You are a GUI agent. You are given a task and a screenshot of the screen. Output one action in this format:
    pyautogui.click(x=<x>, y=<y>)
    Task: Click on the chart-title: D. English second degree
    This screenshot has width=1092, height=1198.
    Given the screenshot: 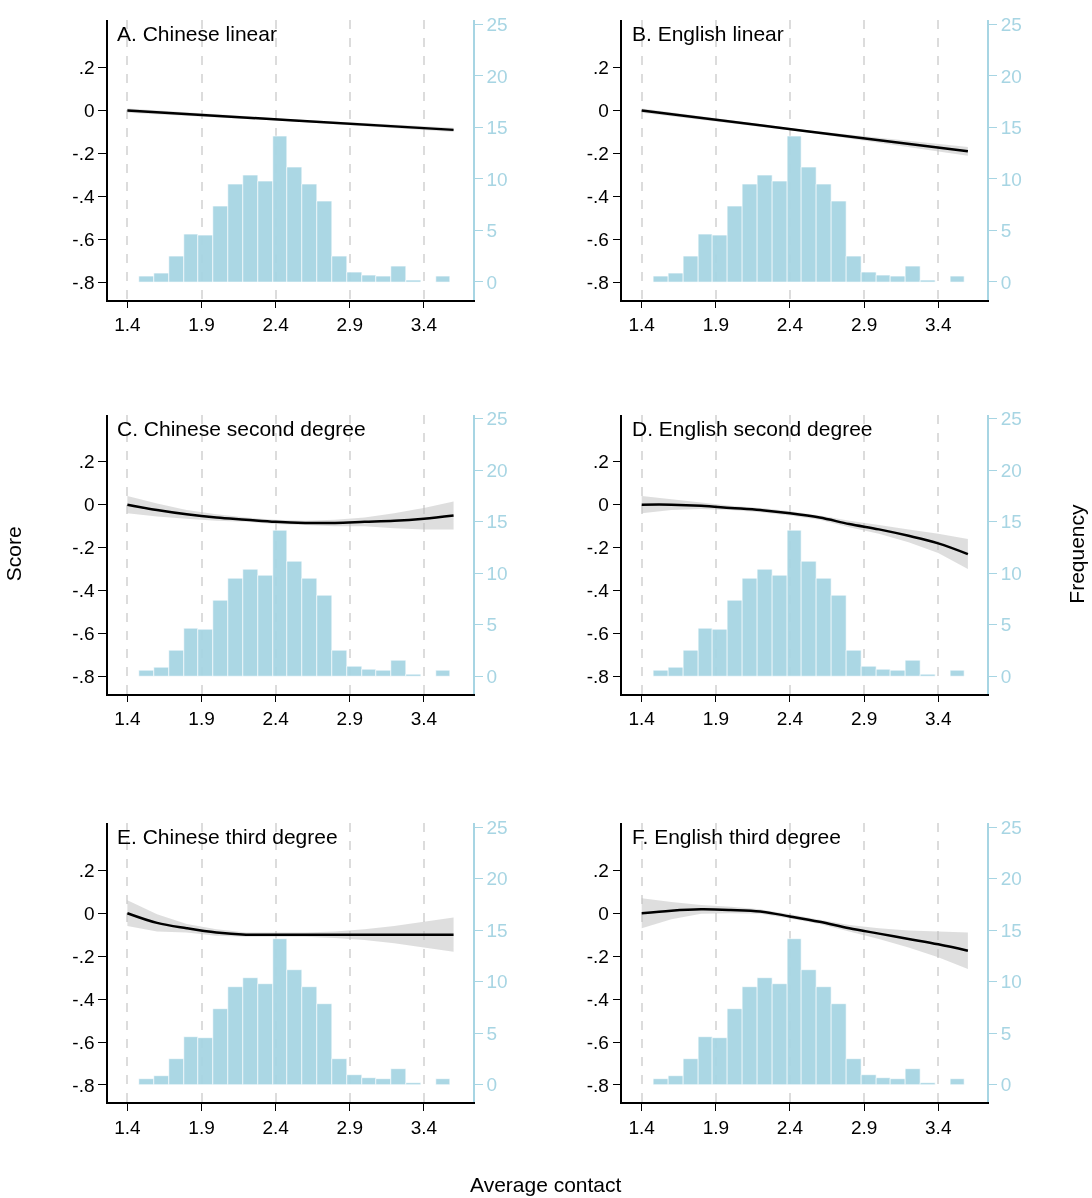 What is the action you would take?
    pyautogui.click(x=752, y=428)
    